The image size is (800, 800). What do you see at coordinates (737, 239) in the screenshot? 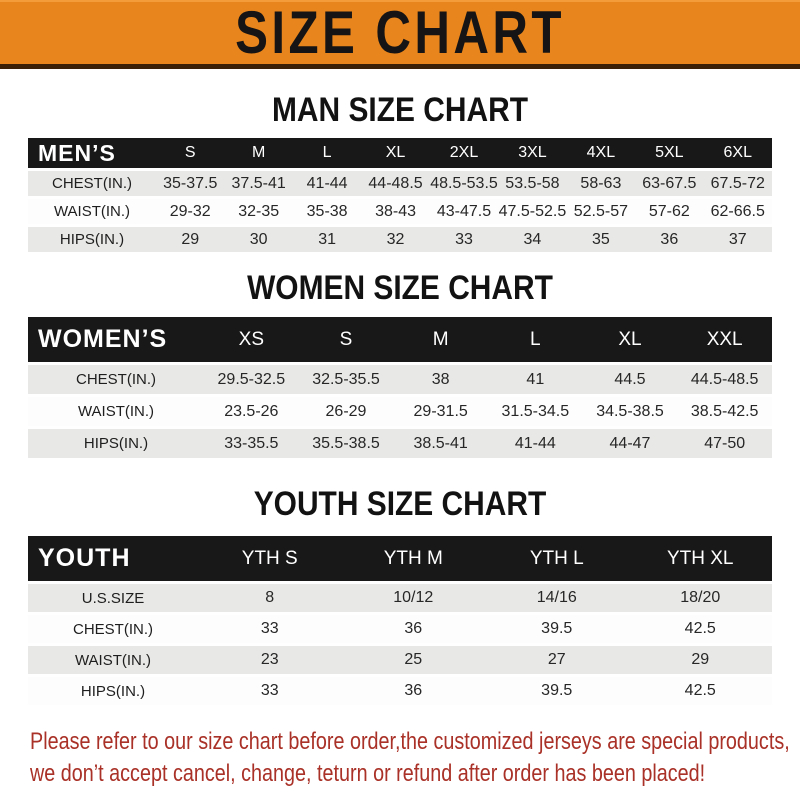
I see `cell-value: 37` at bounding box center [737, 239].